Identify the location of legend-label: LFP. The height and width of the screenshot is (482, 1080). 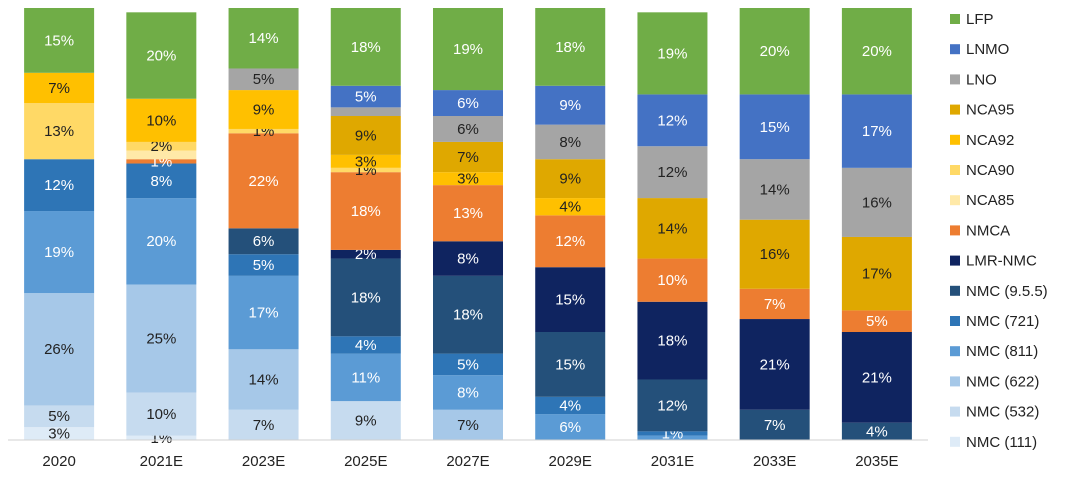
(980, 19).